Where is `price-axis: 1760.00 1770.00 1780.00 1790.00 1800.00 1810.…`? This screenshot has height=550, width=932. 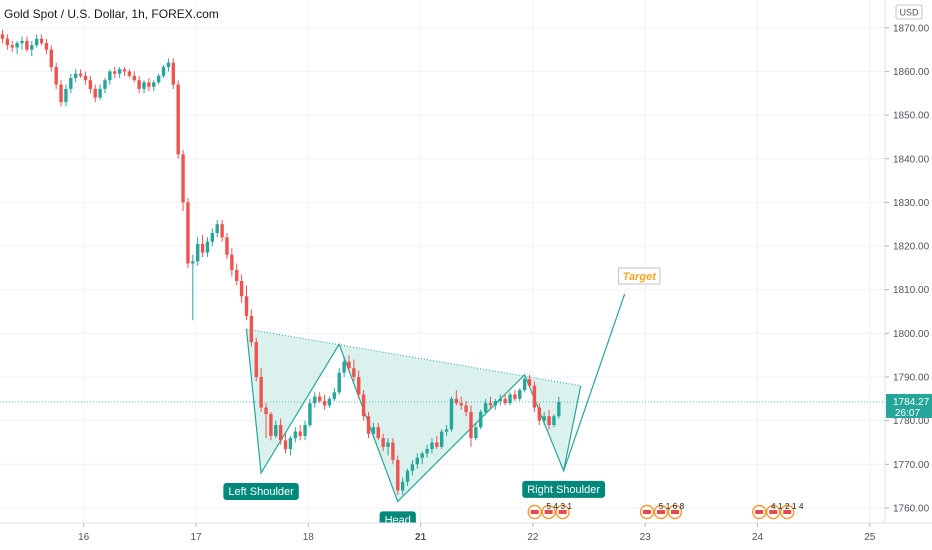
price-axis: 1760.00 1770.00 1780.00 1790.00 1800.00 1810.… is located at coordinates (908, 275).